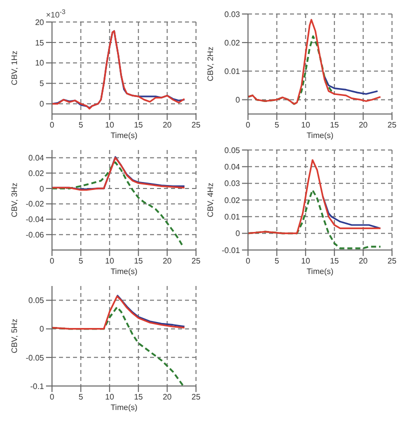 The image size is (404, 421). Describe the element at coordinates (37, 386) in the screenshot. I see `y-tick-label: -0.1` at that location.